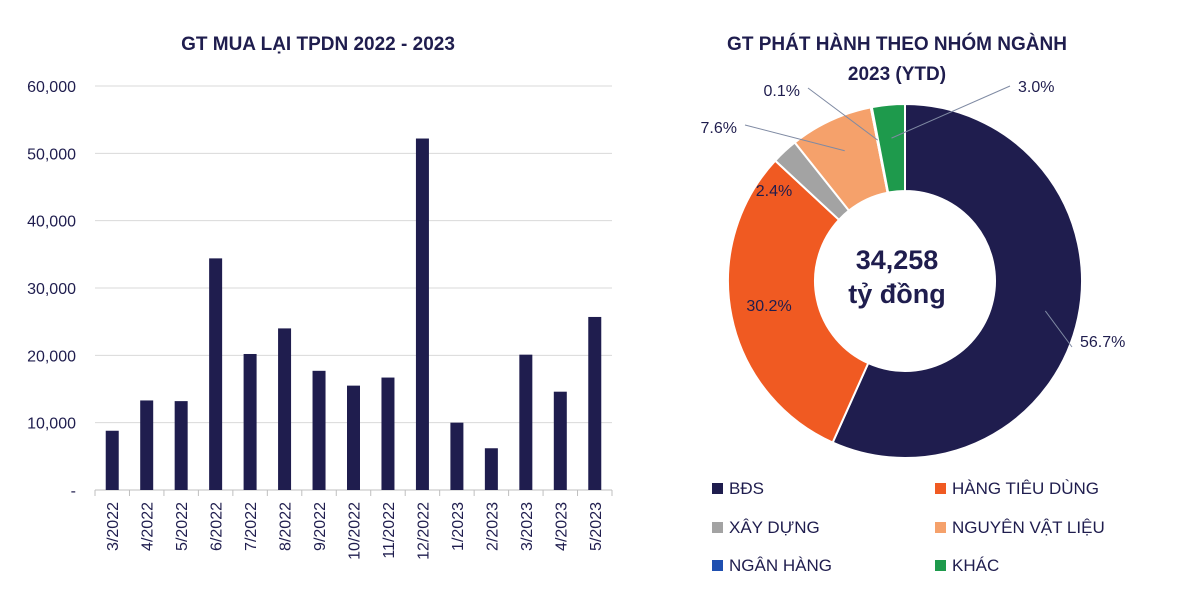 The image size is (1200, 593). What do you see at coordinates (355, 531) in the screenshot?
I see `bar-x-tick-label: 10/2022` at bounding box center [355, 531].